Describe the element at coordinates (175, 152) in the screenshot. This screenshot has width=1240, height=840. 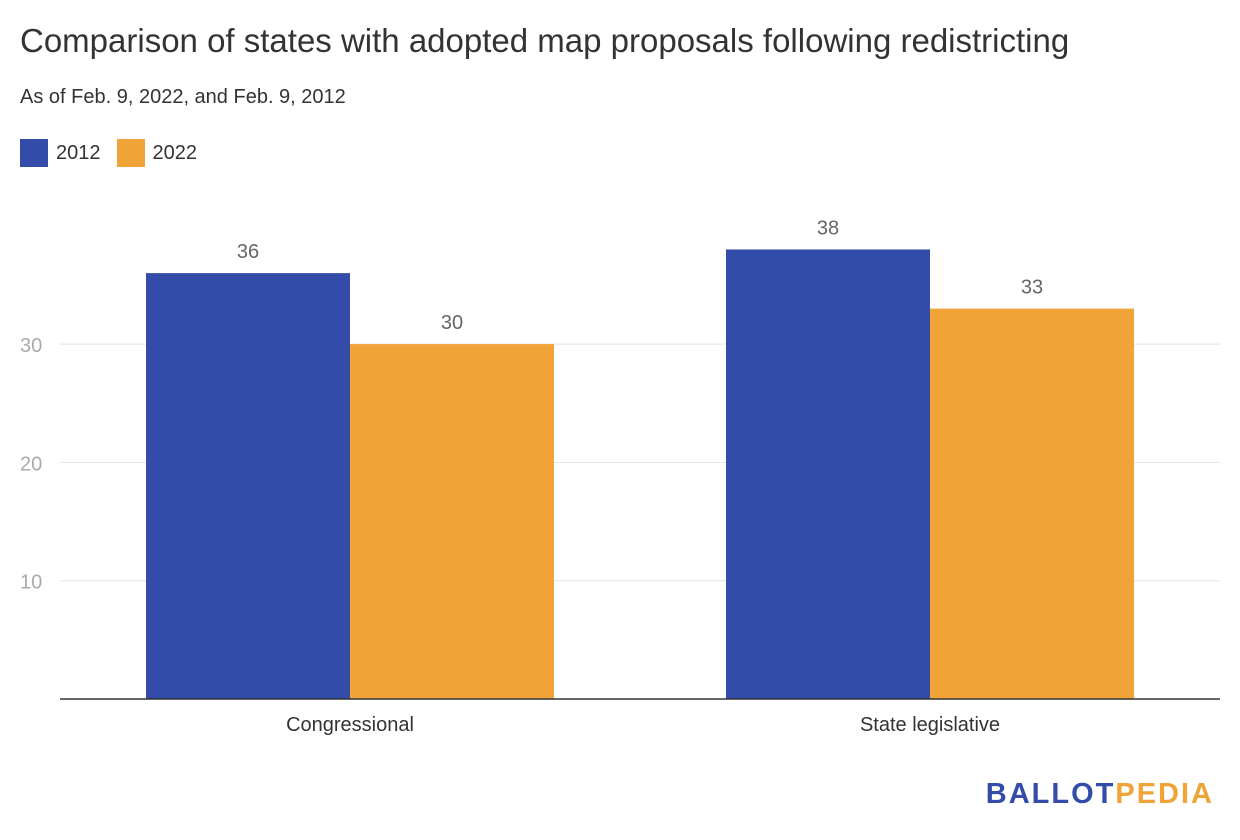
I see `legend-label: 2022` at that location.